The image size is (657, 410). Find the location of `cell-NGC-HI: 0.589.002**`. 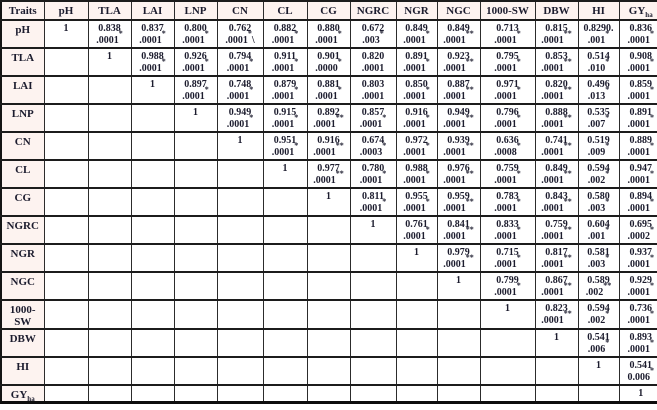

cell-NGC-HI: 0.589.002** is located at coordinates (598, 286).